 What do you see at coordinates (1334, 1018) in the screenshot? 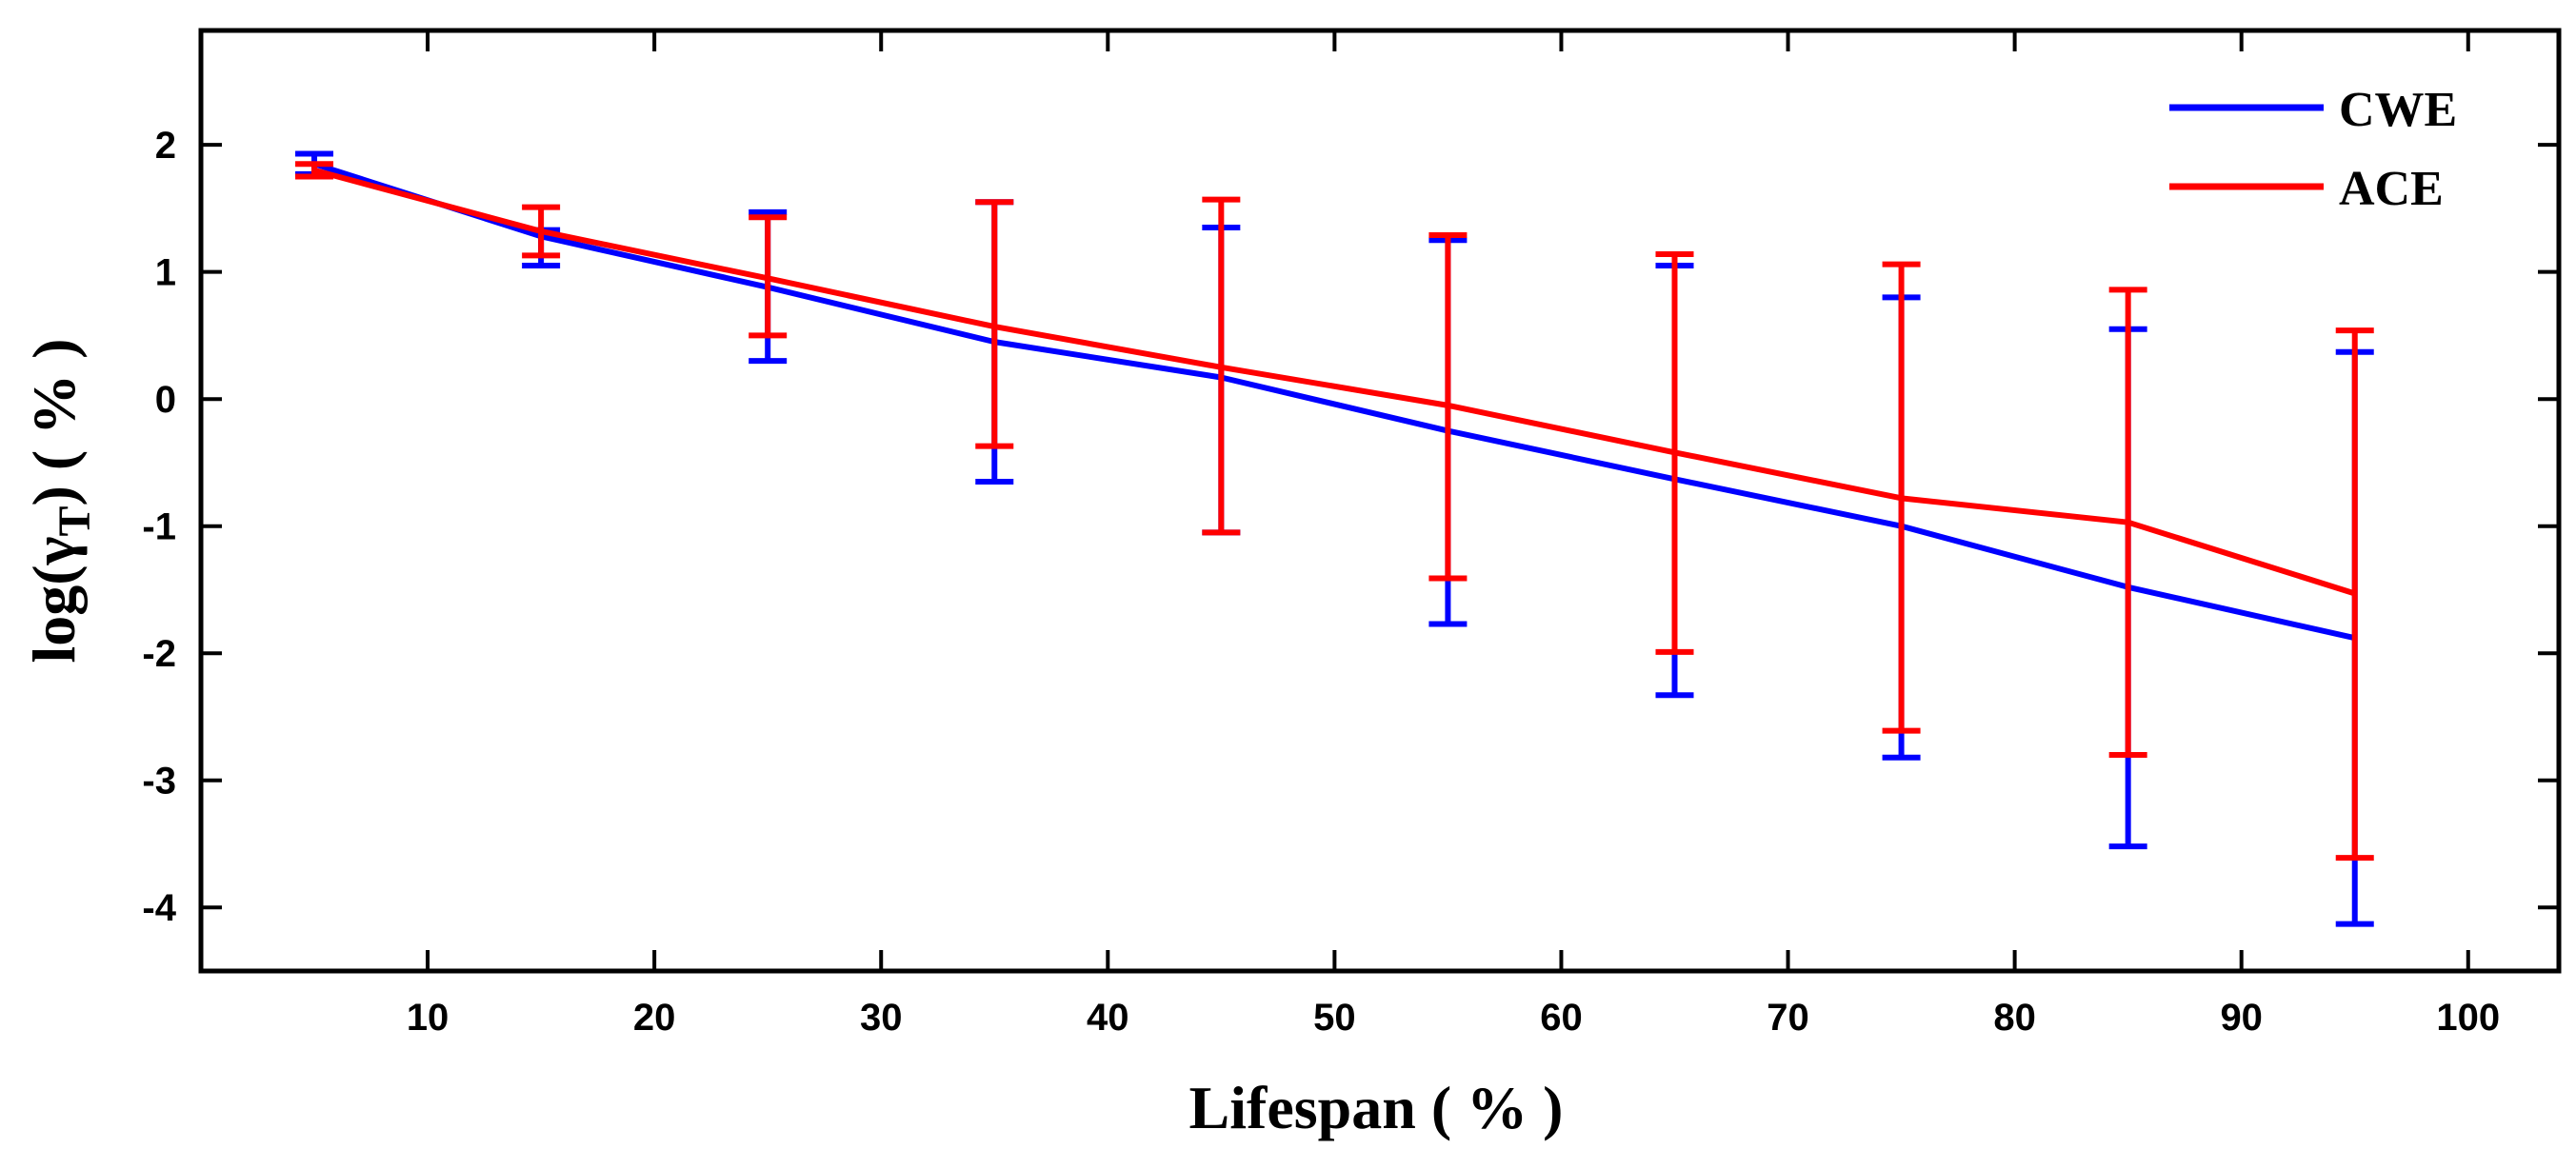
I see `x-tick-label-50: 50` at bounding box center [1334, 1018].